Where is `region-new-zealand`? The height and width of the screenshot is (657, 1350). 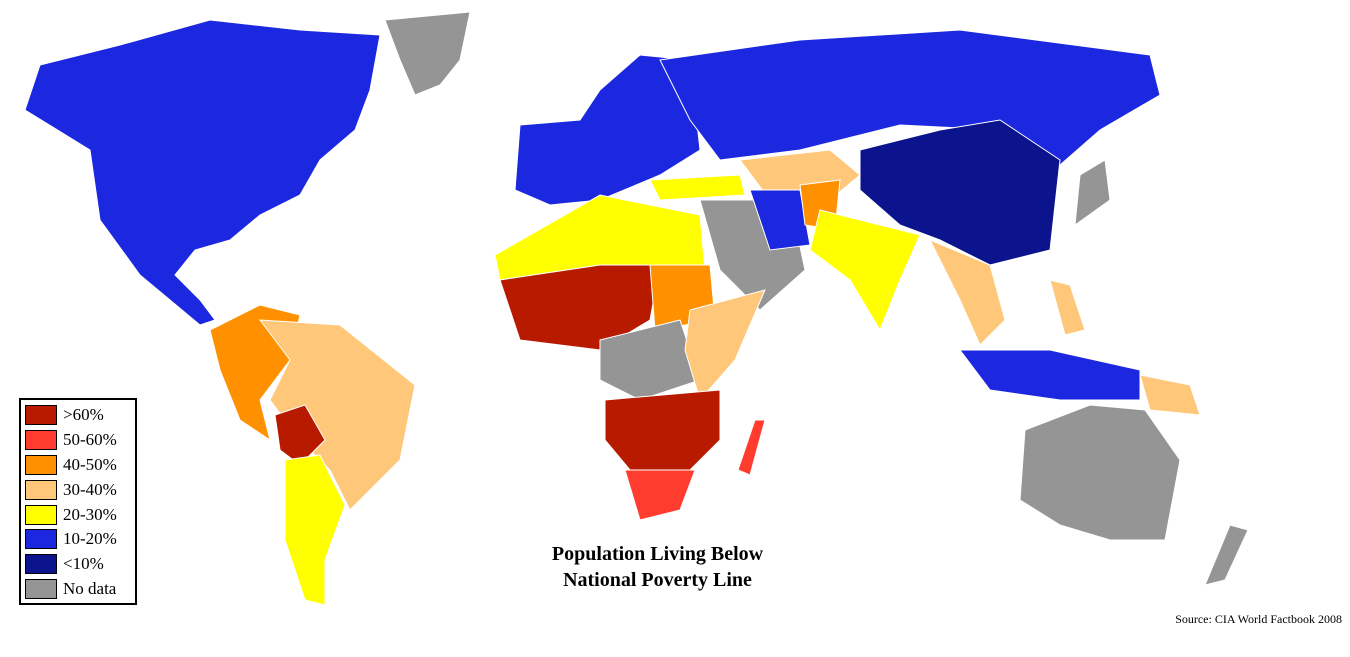 region-new-zealand is located at coordinates (1226, 555).